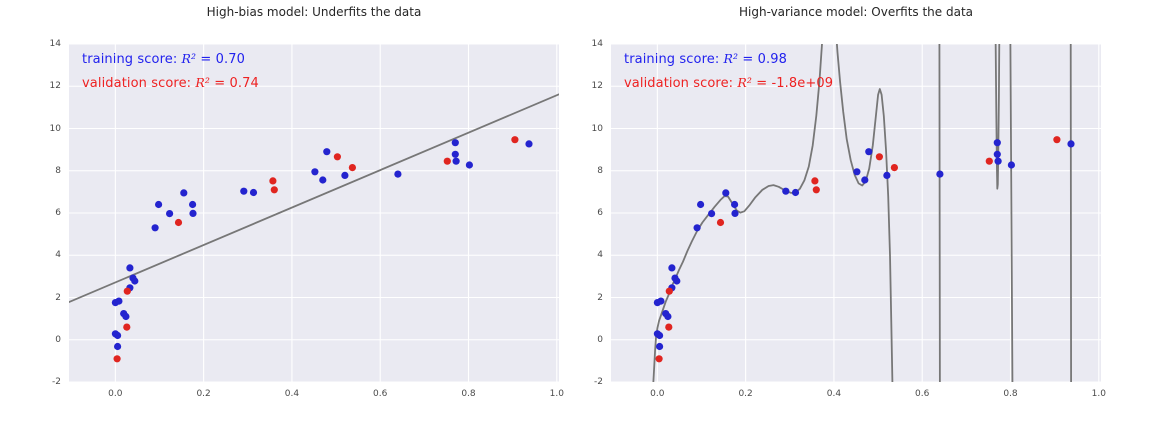 The image size is (1152, 432). I want to click on plot-title: High-variance model: Overfits the data, so click(856, 12).